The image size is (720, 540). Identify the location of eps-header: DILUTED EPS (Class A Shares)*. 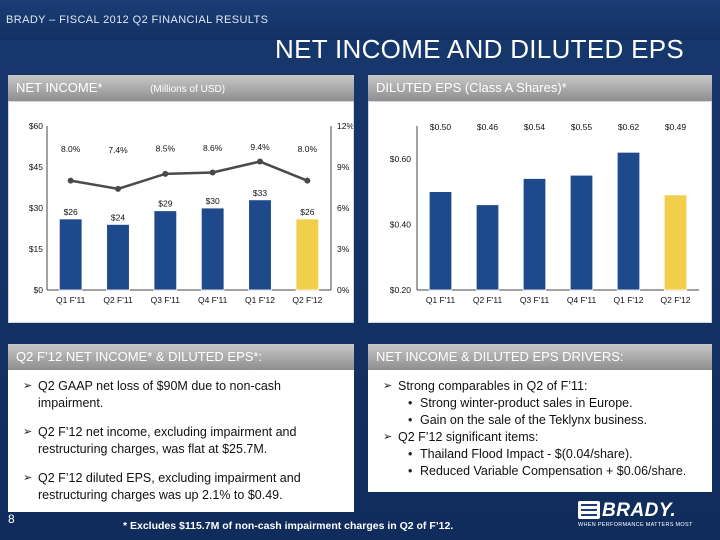
(540, 88).